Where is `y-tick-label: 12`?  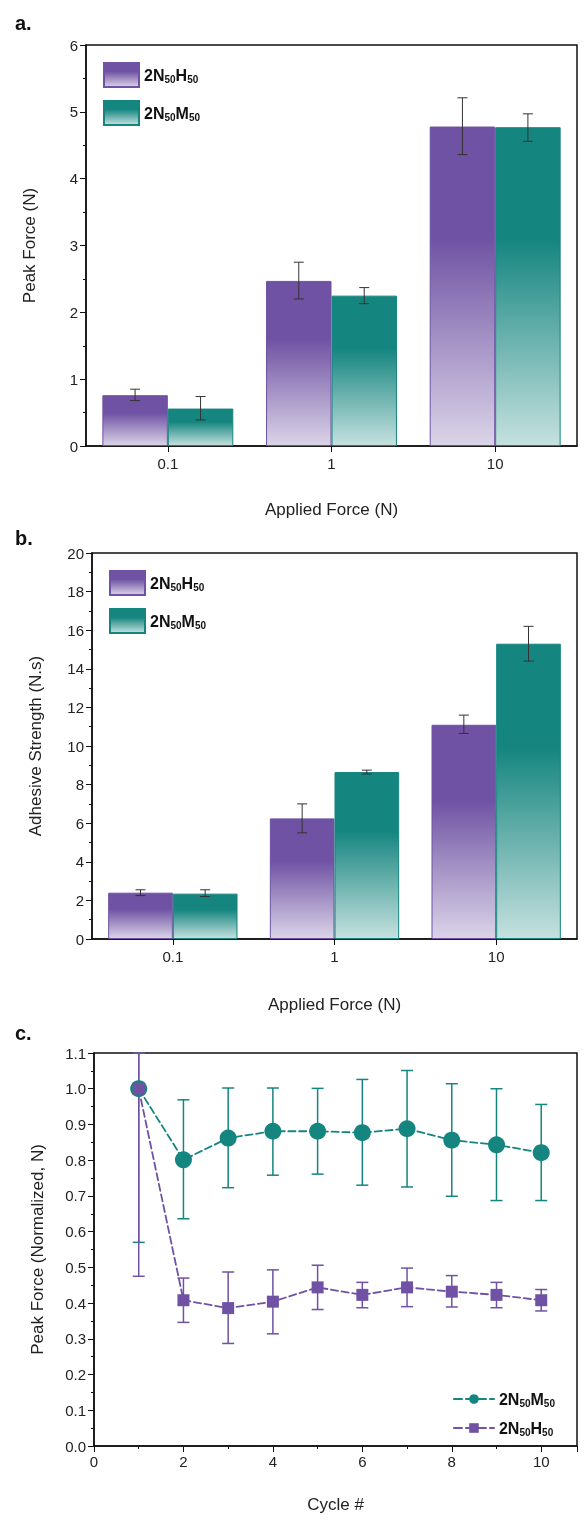
y-tick-label: 12 is located at coordinates (75, 707).